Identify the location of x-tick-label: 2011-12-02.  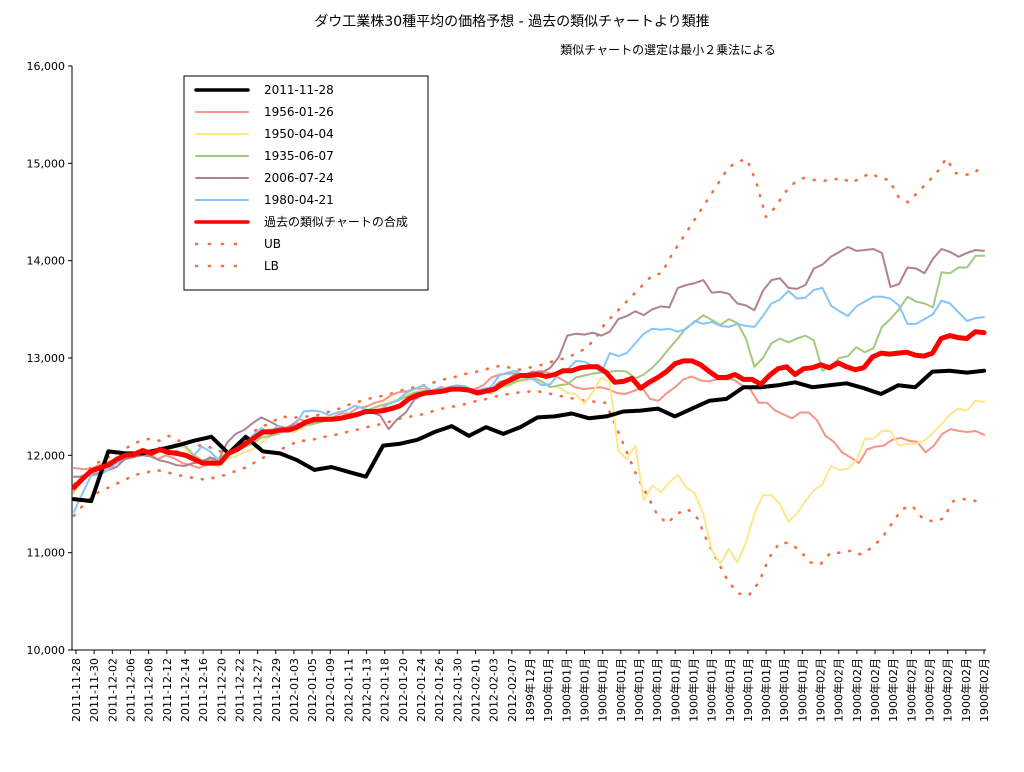
(112, 690).